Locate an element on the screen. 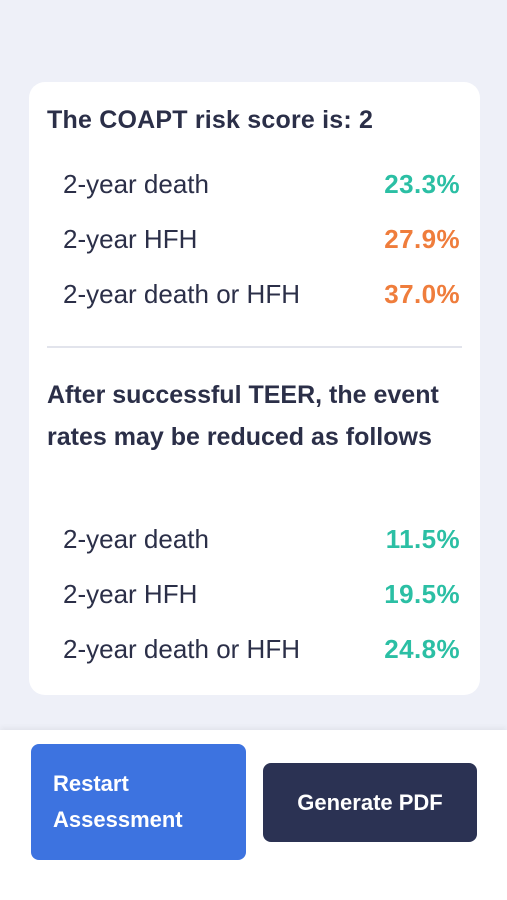 This screenshot has width=507, height=900. teer-row-hfh: 2-year HFH 19.5% is located at coordinates (261, 594).